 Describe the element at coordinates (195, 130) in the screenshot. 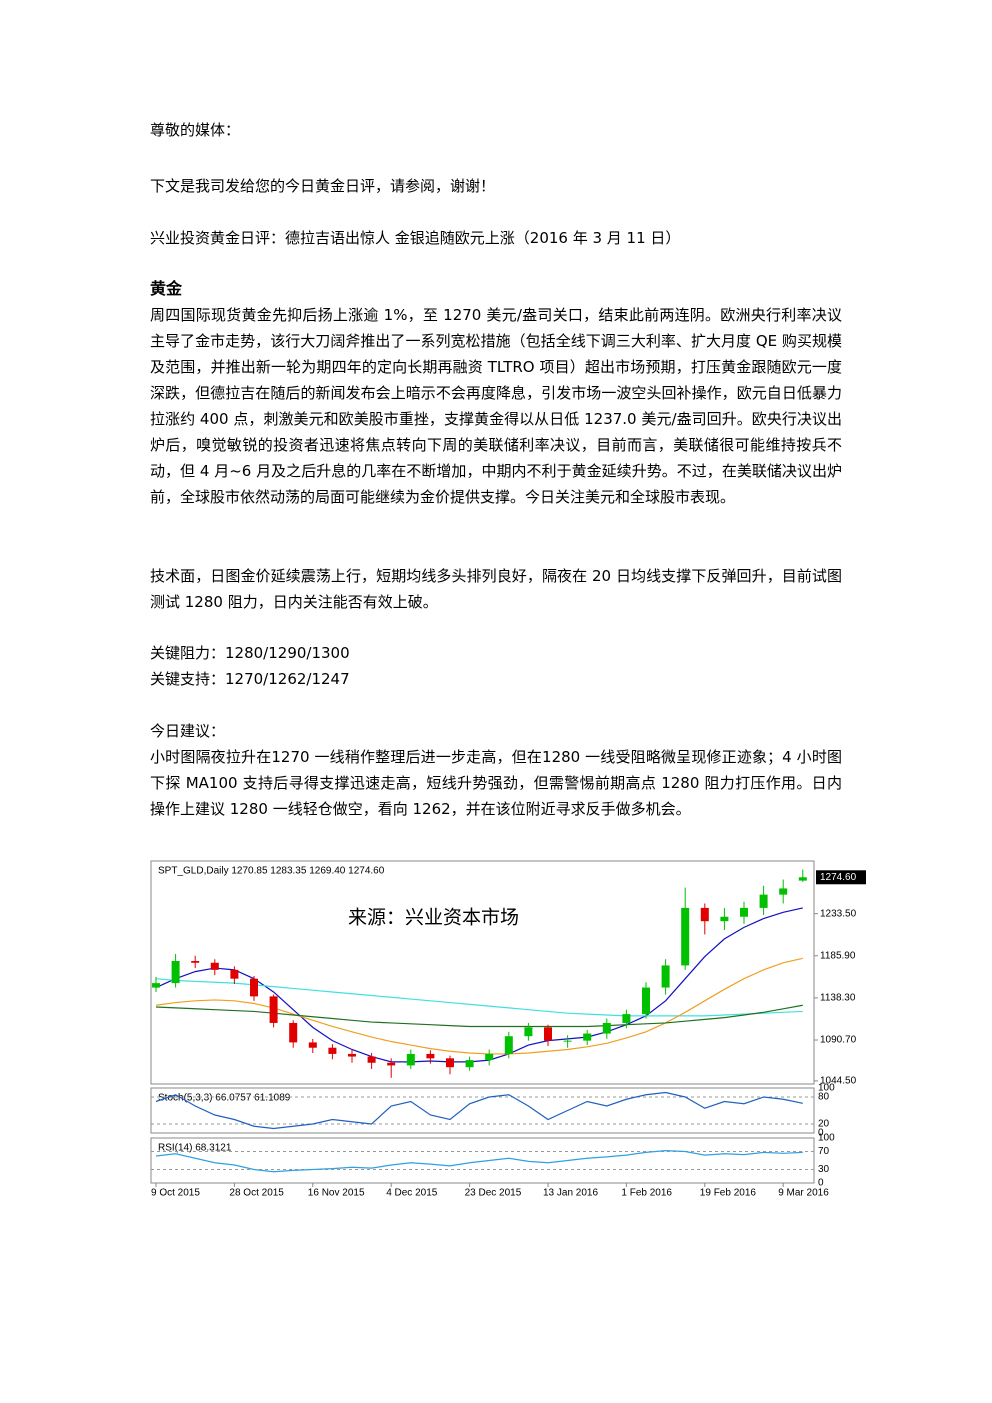

I see `greeting: 尊敬的媒体：` at that location.